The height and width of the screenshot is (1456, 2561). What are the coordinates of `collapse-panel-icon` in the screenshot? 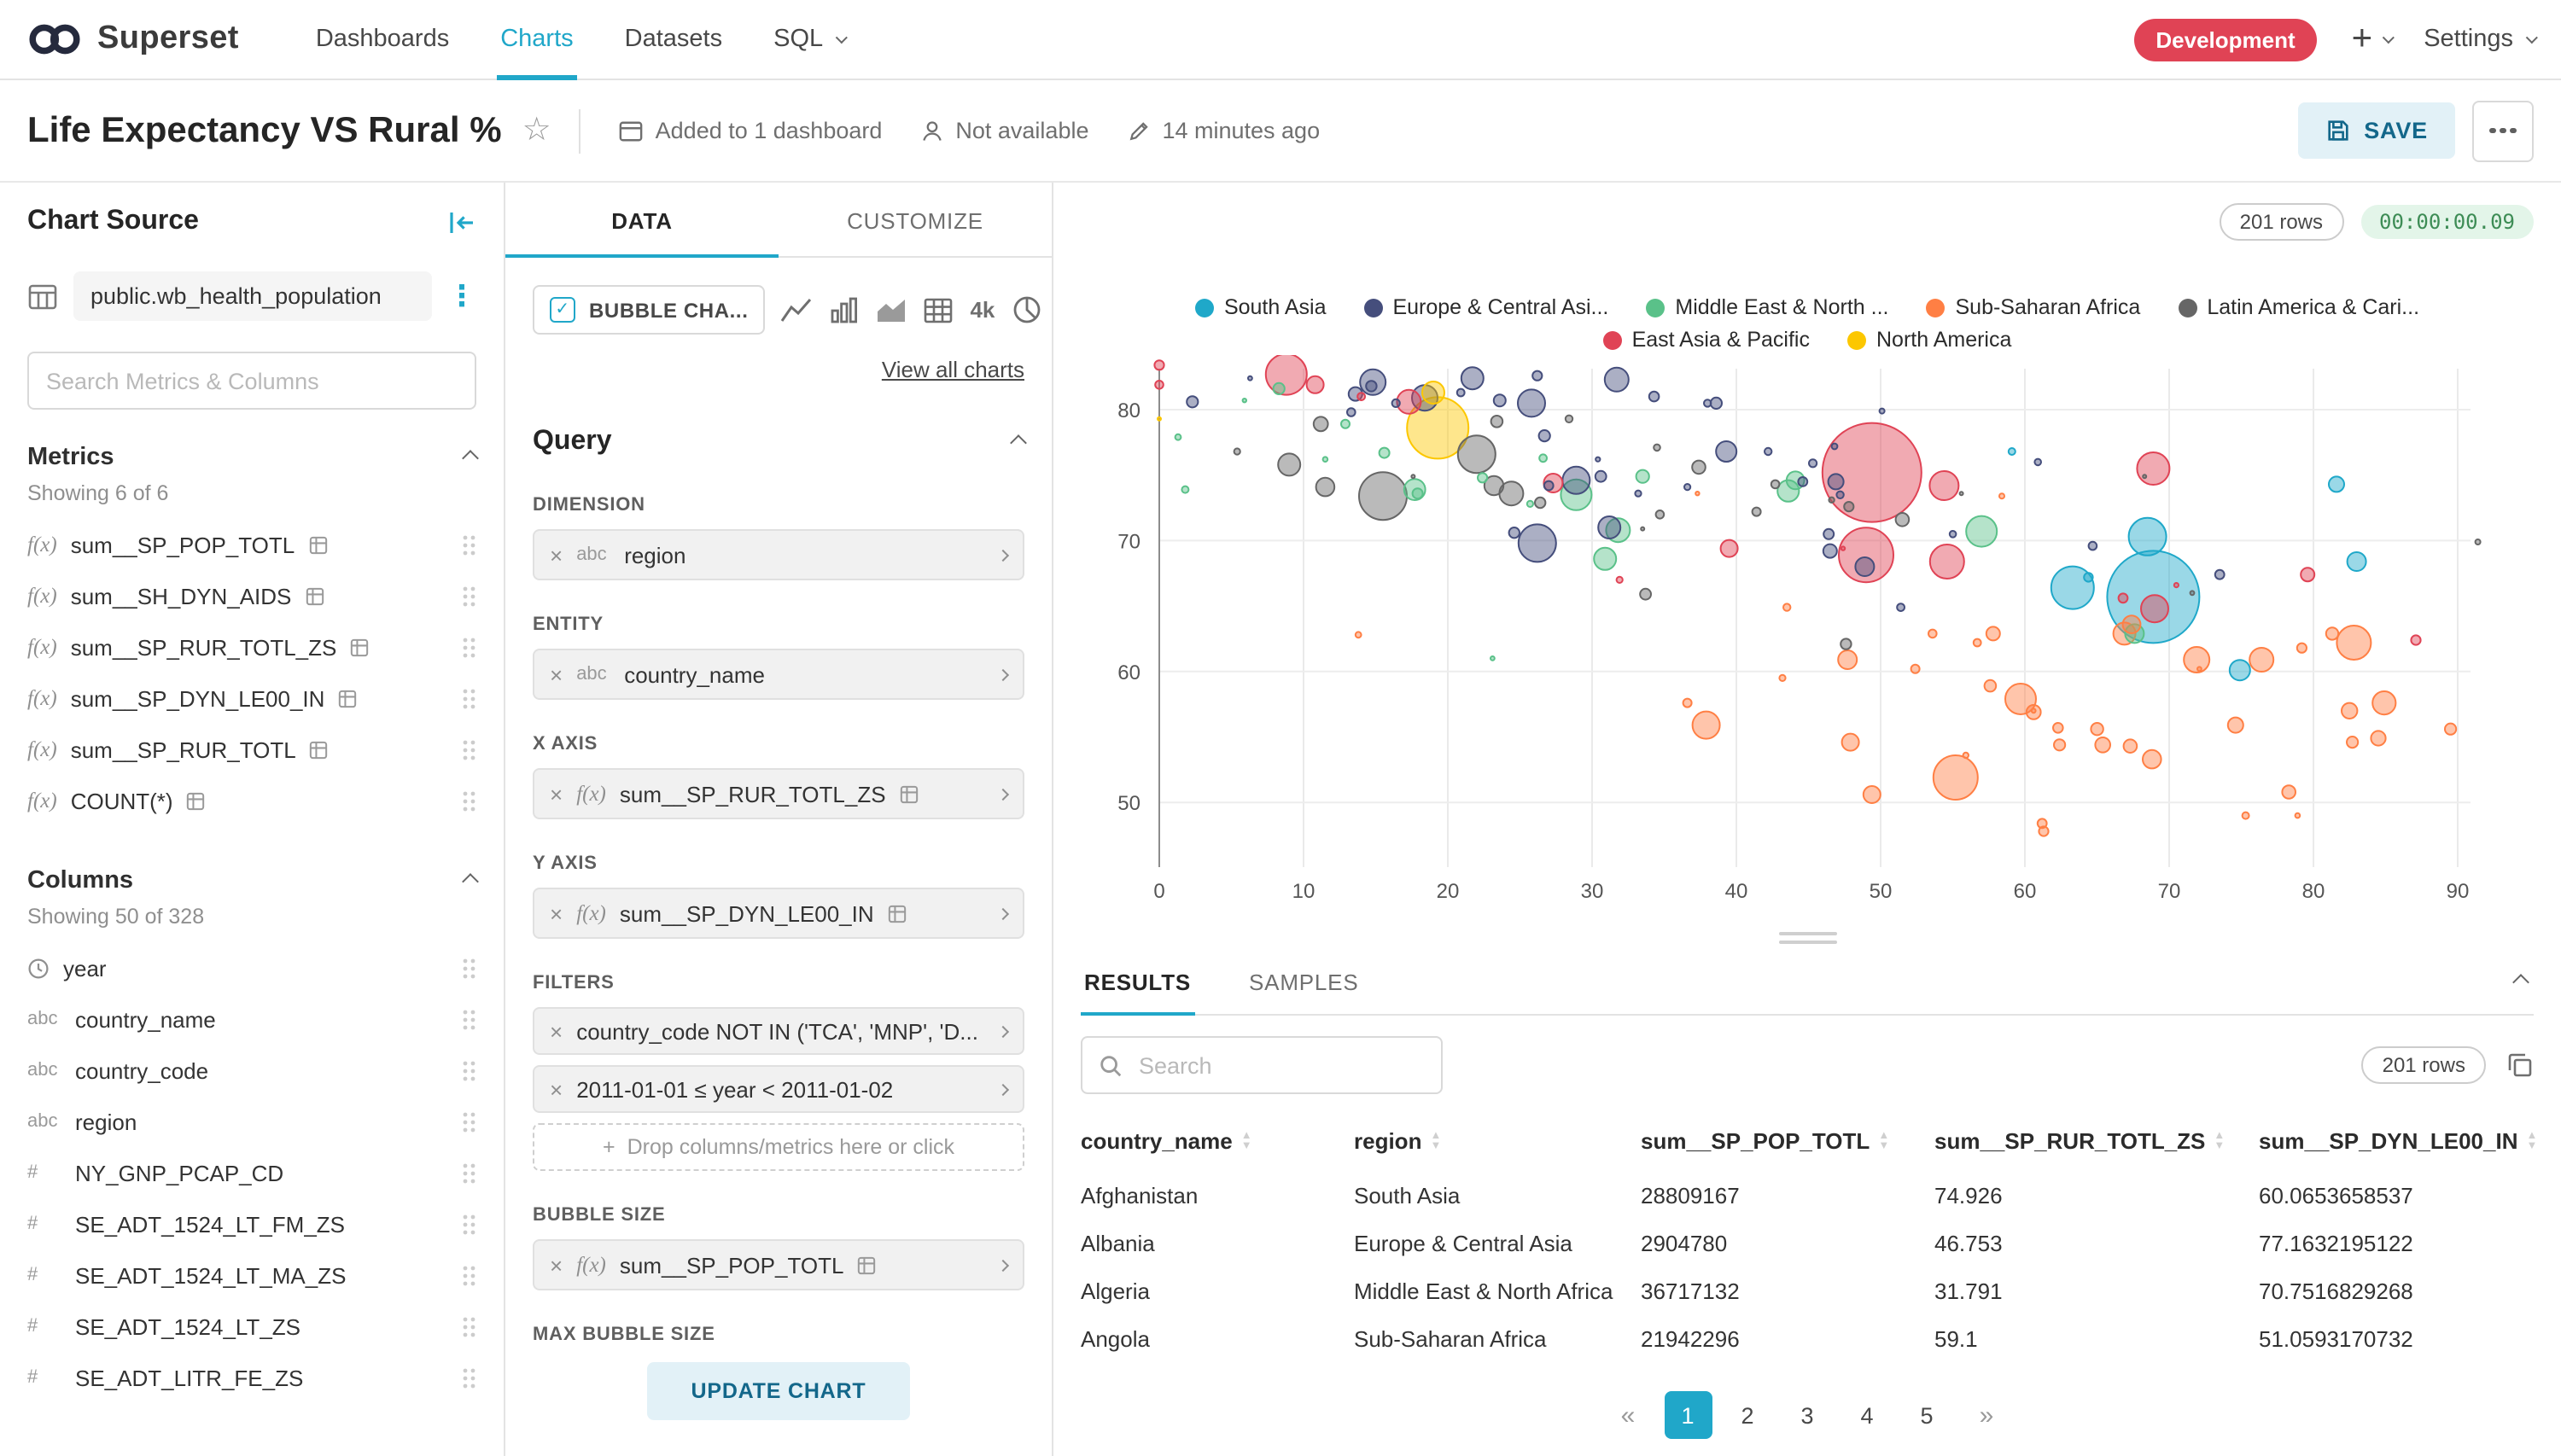 It's located at (461, 222).